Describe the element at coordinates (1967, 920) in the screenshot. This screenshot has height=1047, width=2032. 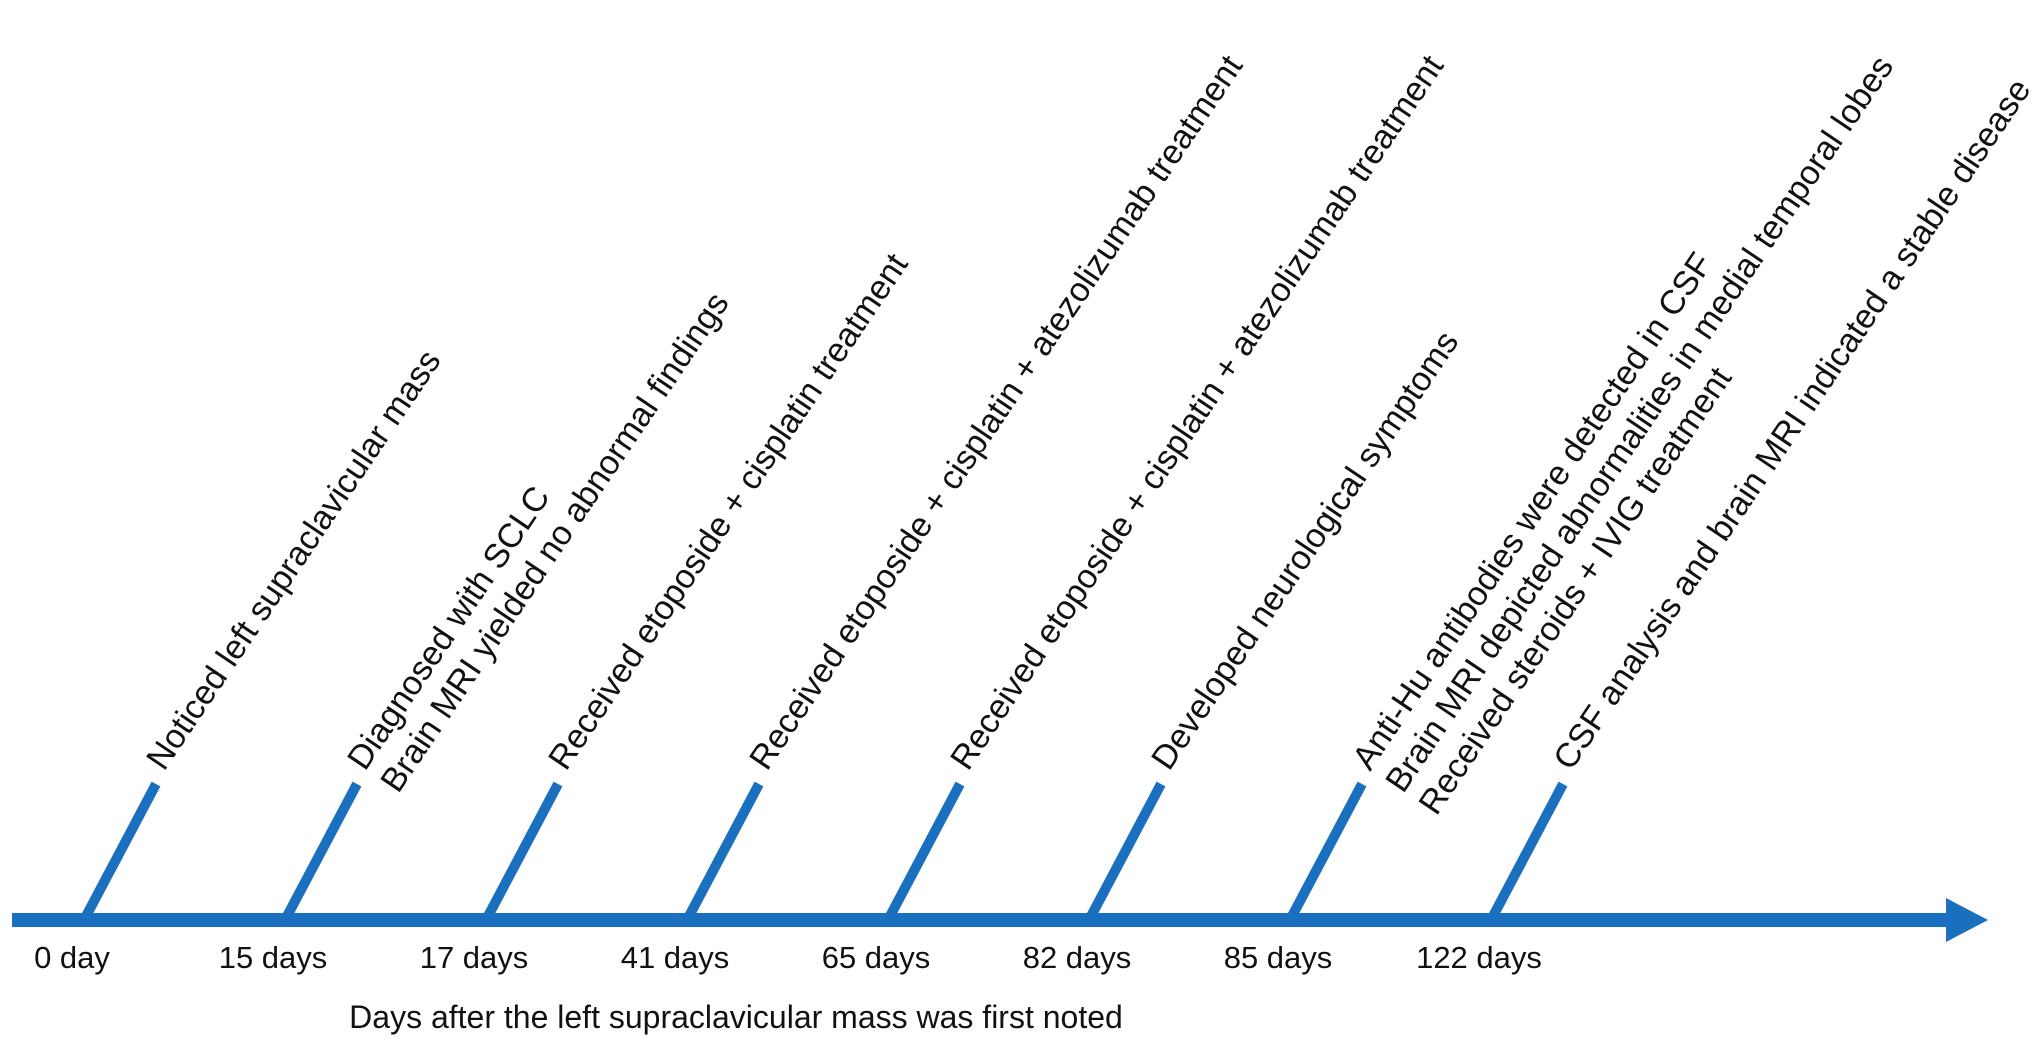
I see `timeline-arrowhead-icon` at that location.